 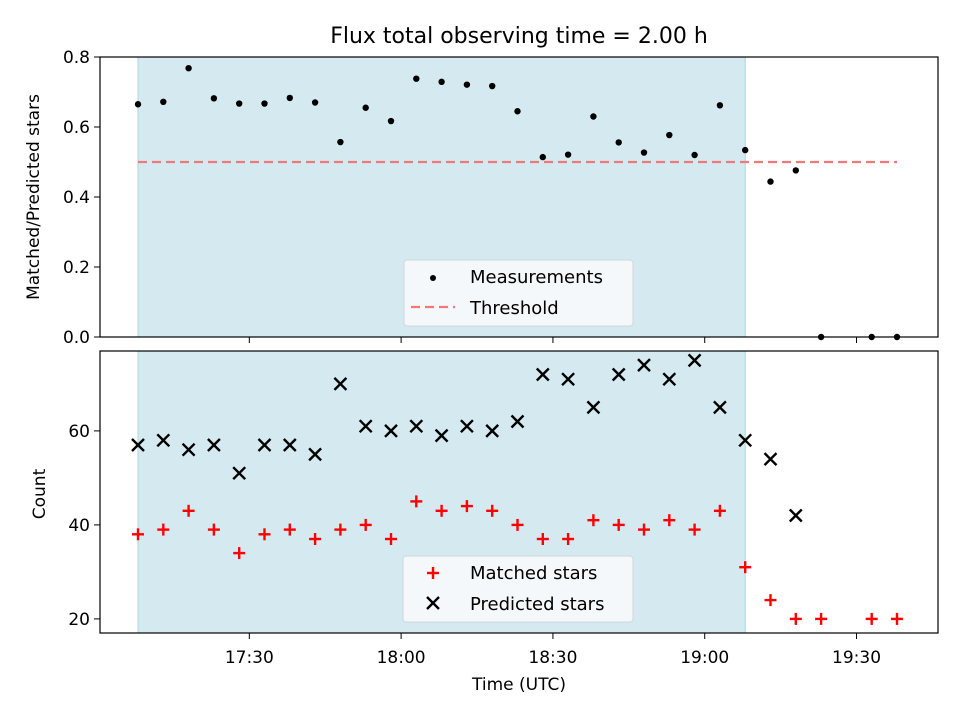 I want to click on x-tick-label: 19:30, so click(x=856, y=658).